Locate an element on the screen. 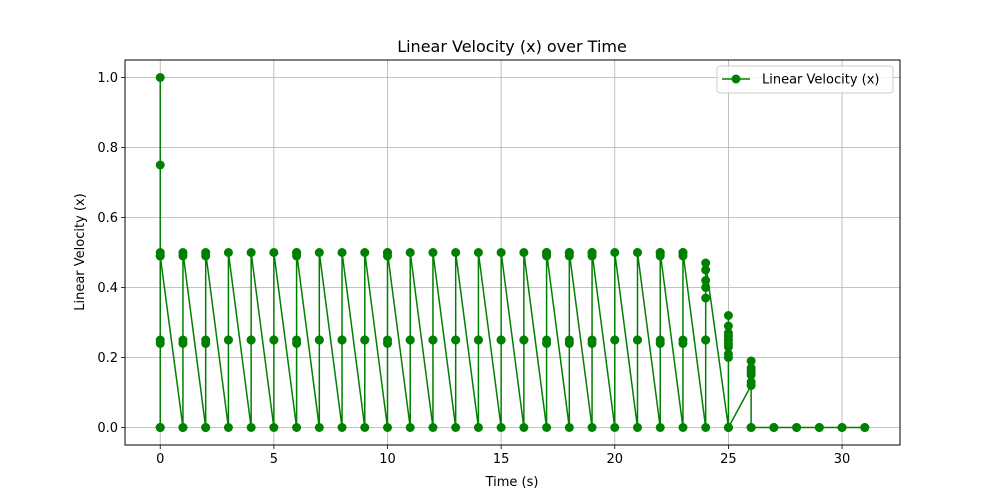  x-tick-label: 0 is located at coordinates (160, 459).